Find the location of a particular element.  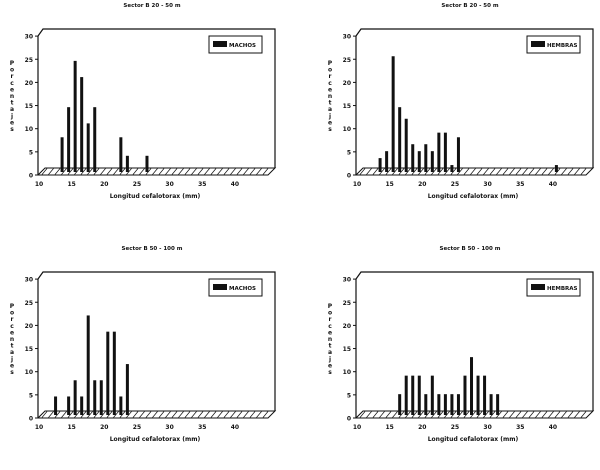

y-axis-label-letter: P is located at coordinates (12, 306).